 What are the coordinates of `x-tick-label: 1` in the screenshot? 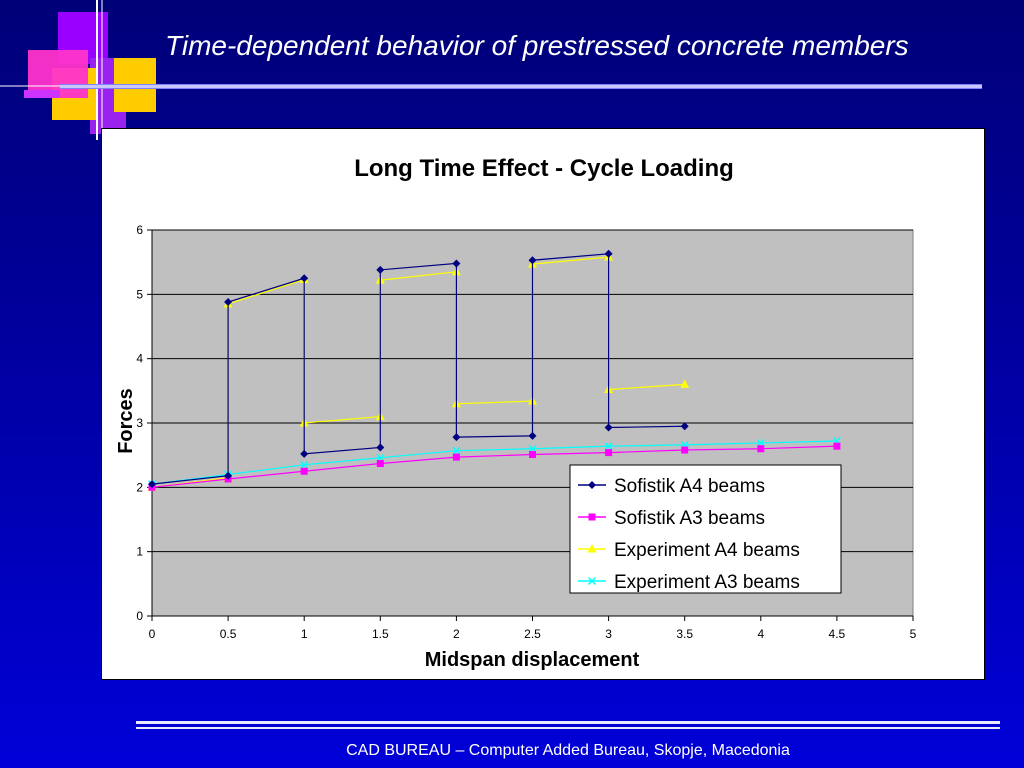 It's located at (304, 634).